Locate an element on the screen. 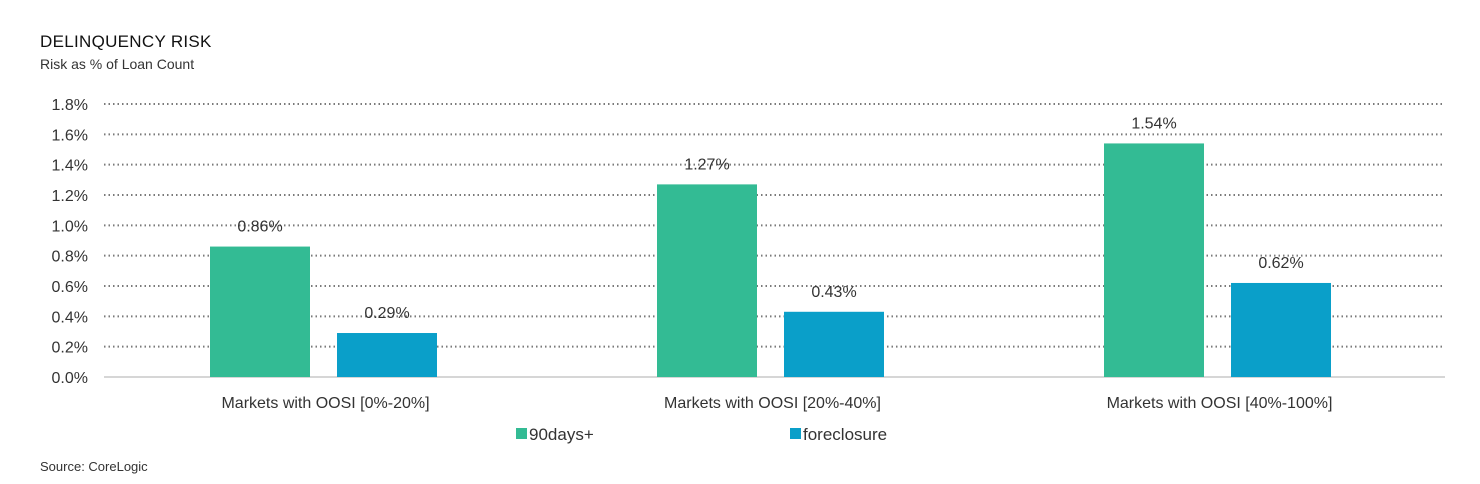  x-category-label: Markets with OOSI [20%-40%] is located at coordinates (772, 403).